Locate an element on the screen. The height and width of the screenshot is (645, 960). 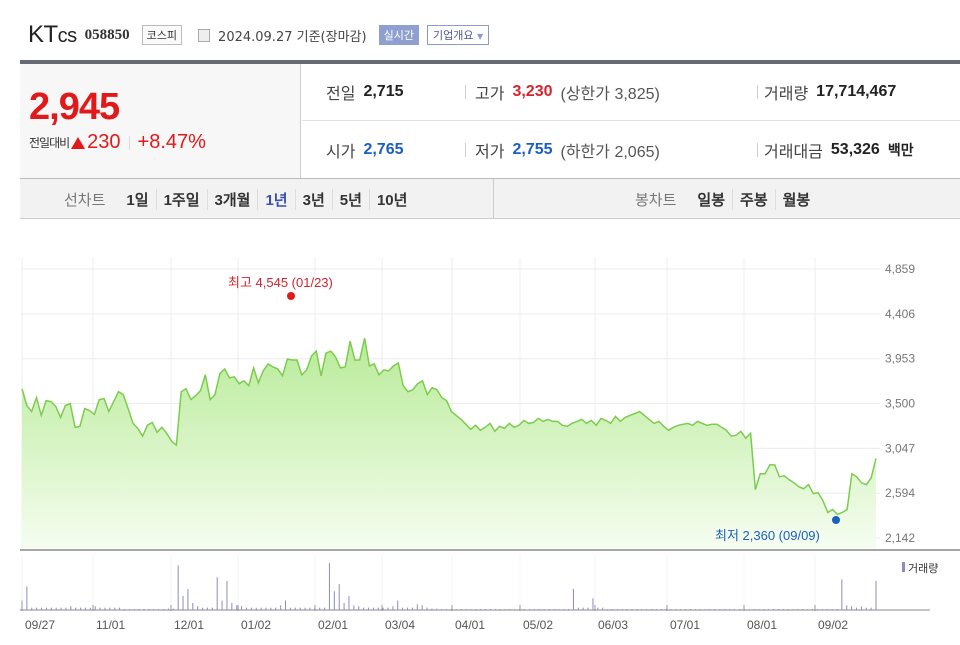
company-info-dropdown: 기업개요 ▼ is located at coordinates (458, 35).